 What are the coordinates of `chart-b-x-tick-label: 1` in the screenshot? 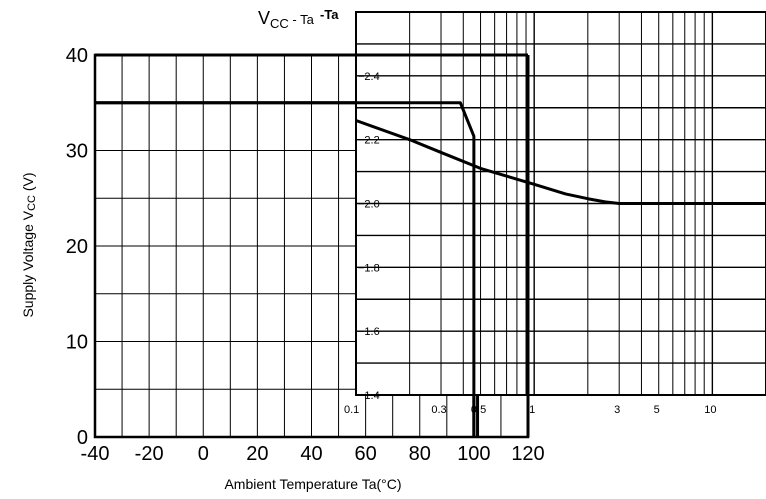 It's located at (532, 410).